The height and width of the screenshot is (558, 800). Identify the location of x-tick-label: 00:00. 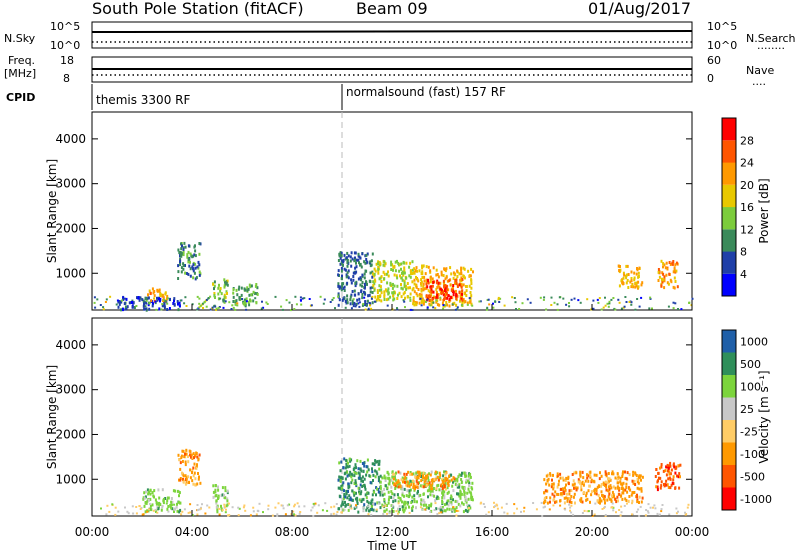
(692, 532).